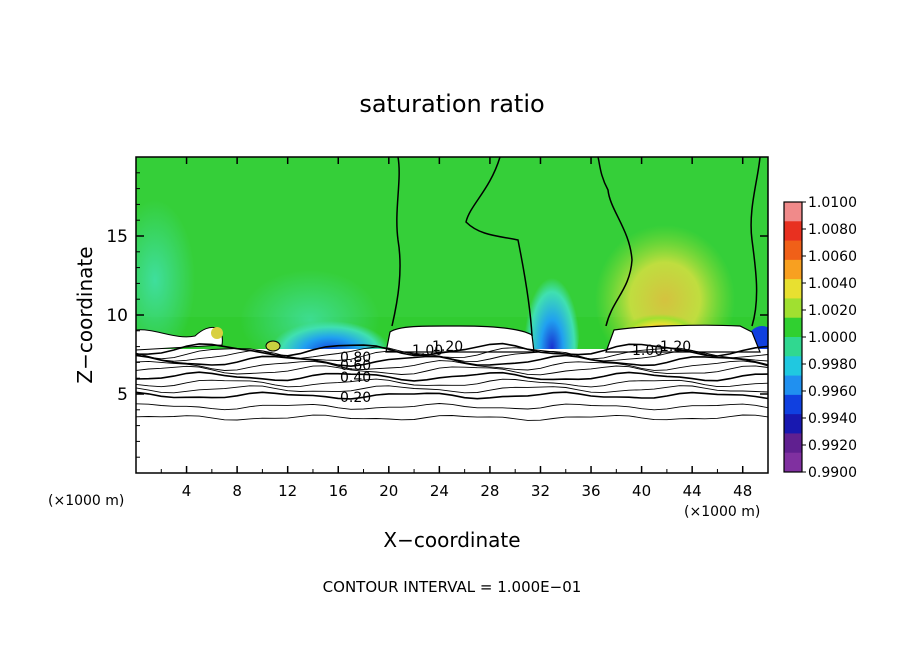 The image size is (904, 654). I want to click on x-tick-label: 24, so click(439, 491).